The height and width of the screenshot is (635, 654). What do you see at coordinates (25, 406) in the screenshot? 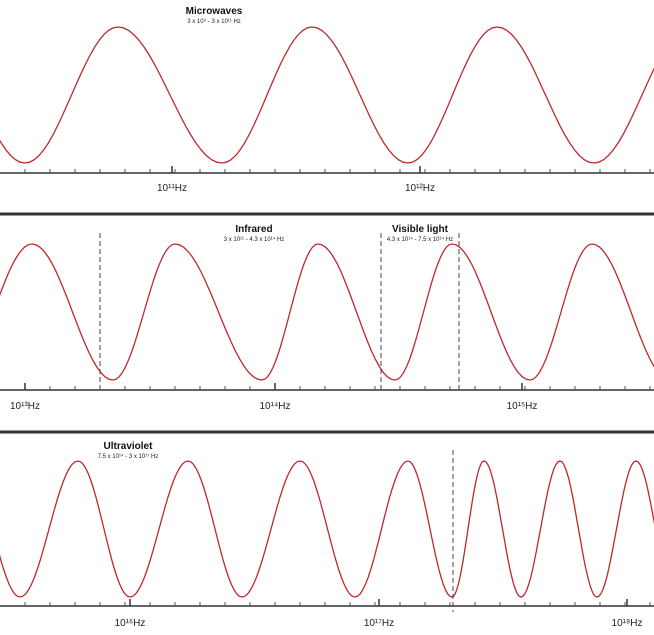
I see `frequency-label: 10¹³Hz` at bounding box center [25, 406].